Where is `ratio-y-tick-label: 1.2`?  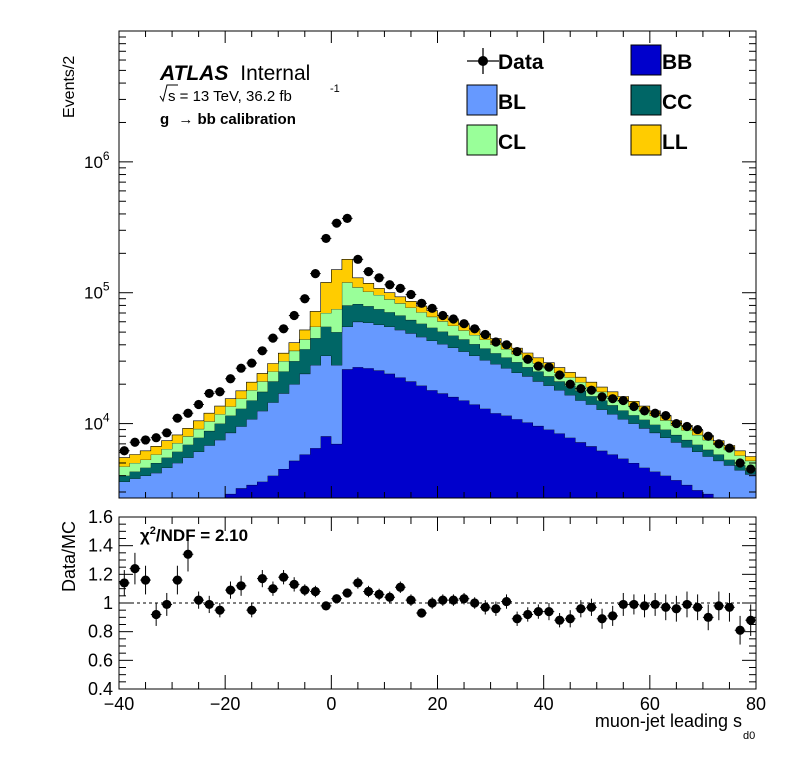 ratio-y-tick-label: 1.2 is located at coordinates (100, 574).